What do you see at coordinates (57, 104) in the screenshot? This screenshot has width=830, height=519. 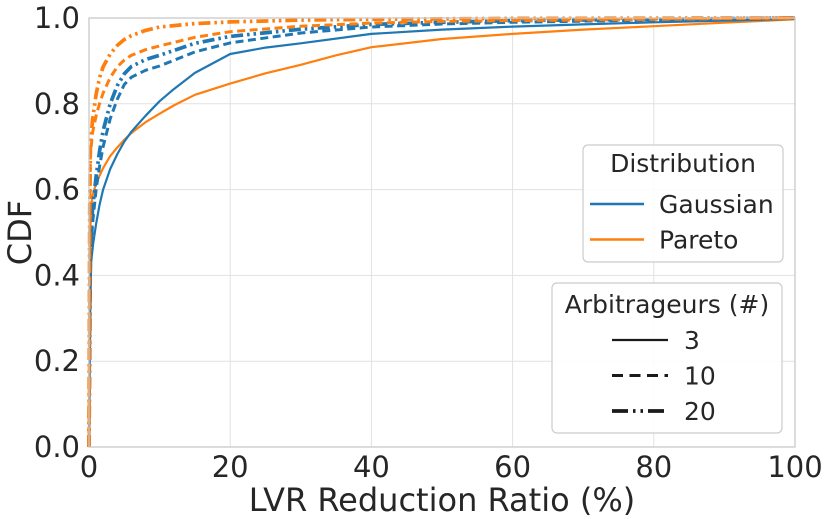 I see `y-tick-label: 0.8` at bounding box center [57, 104].